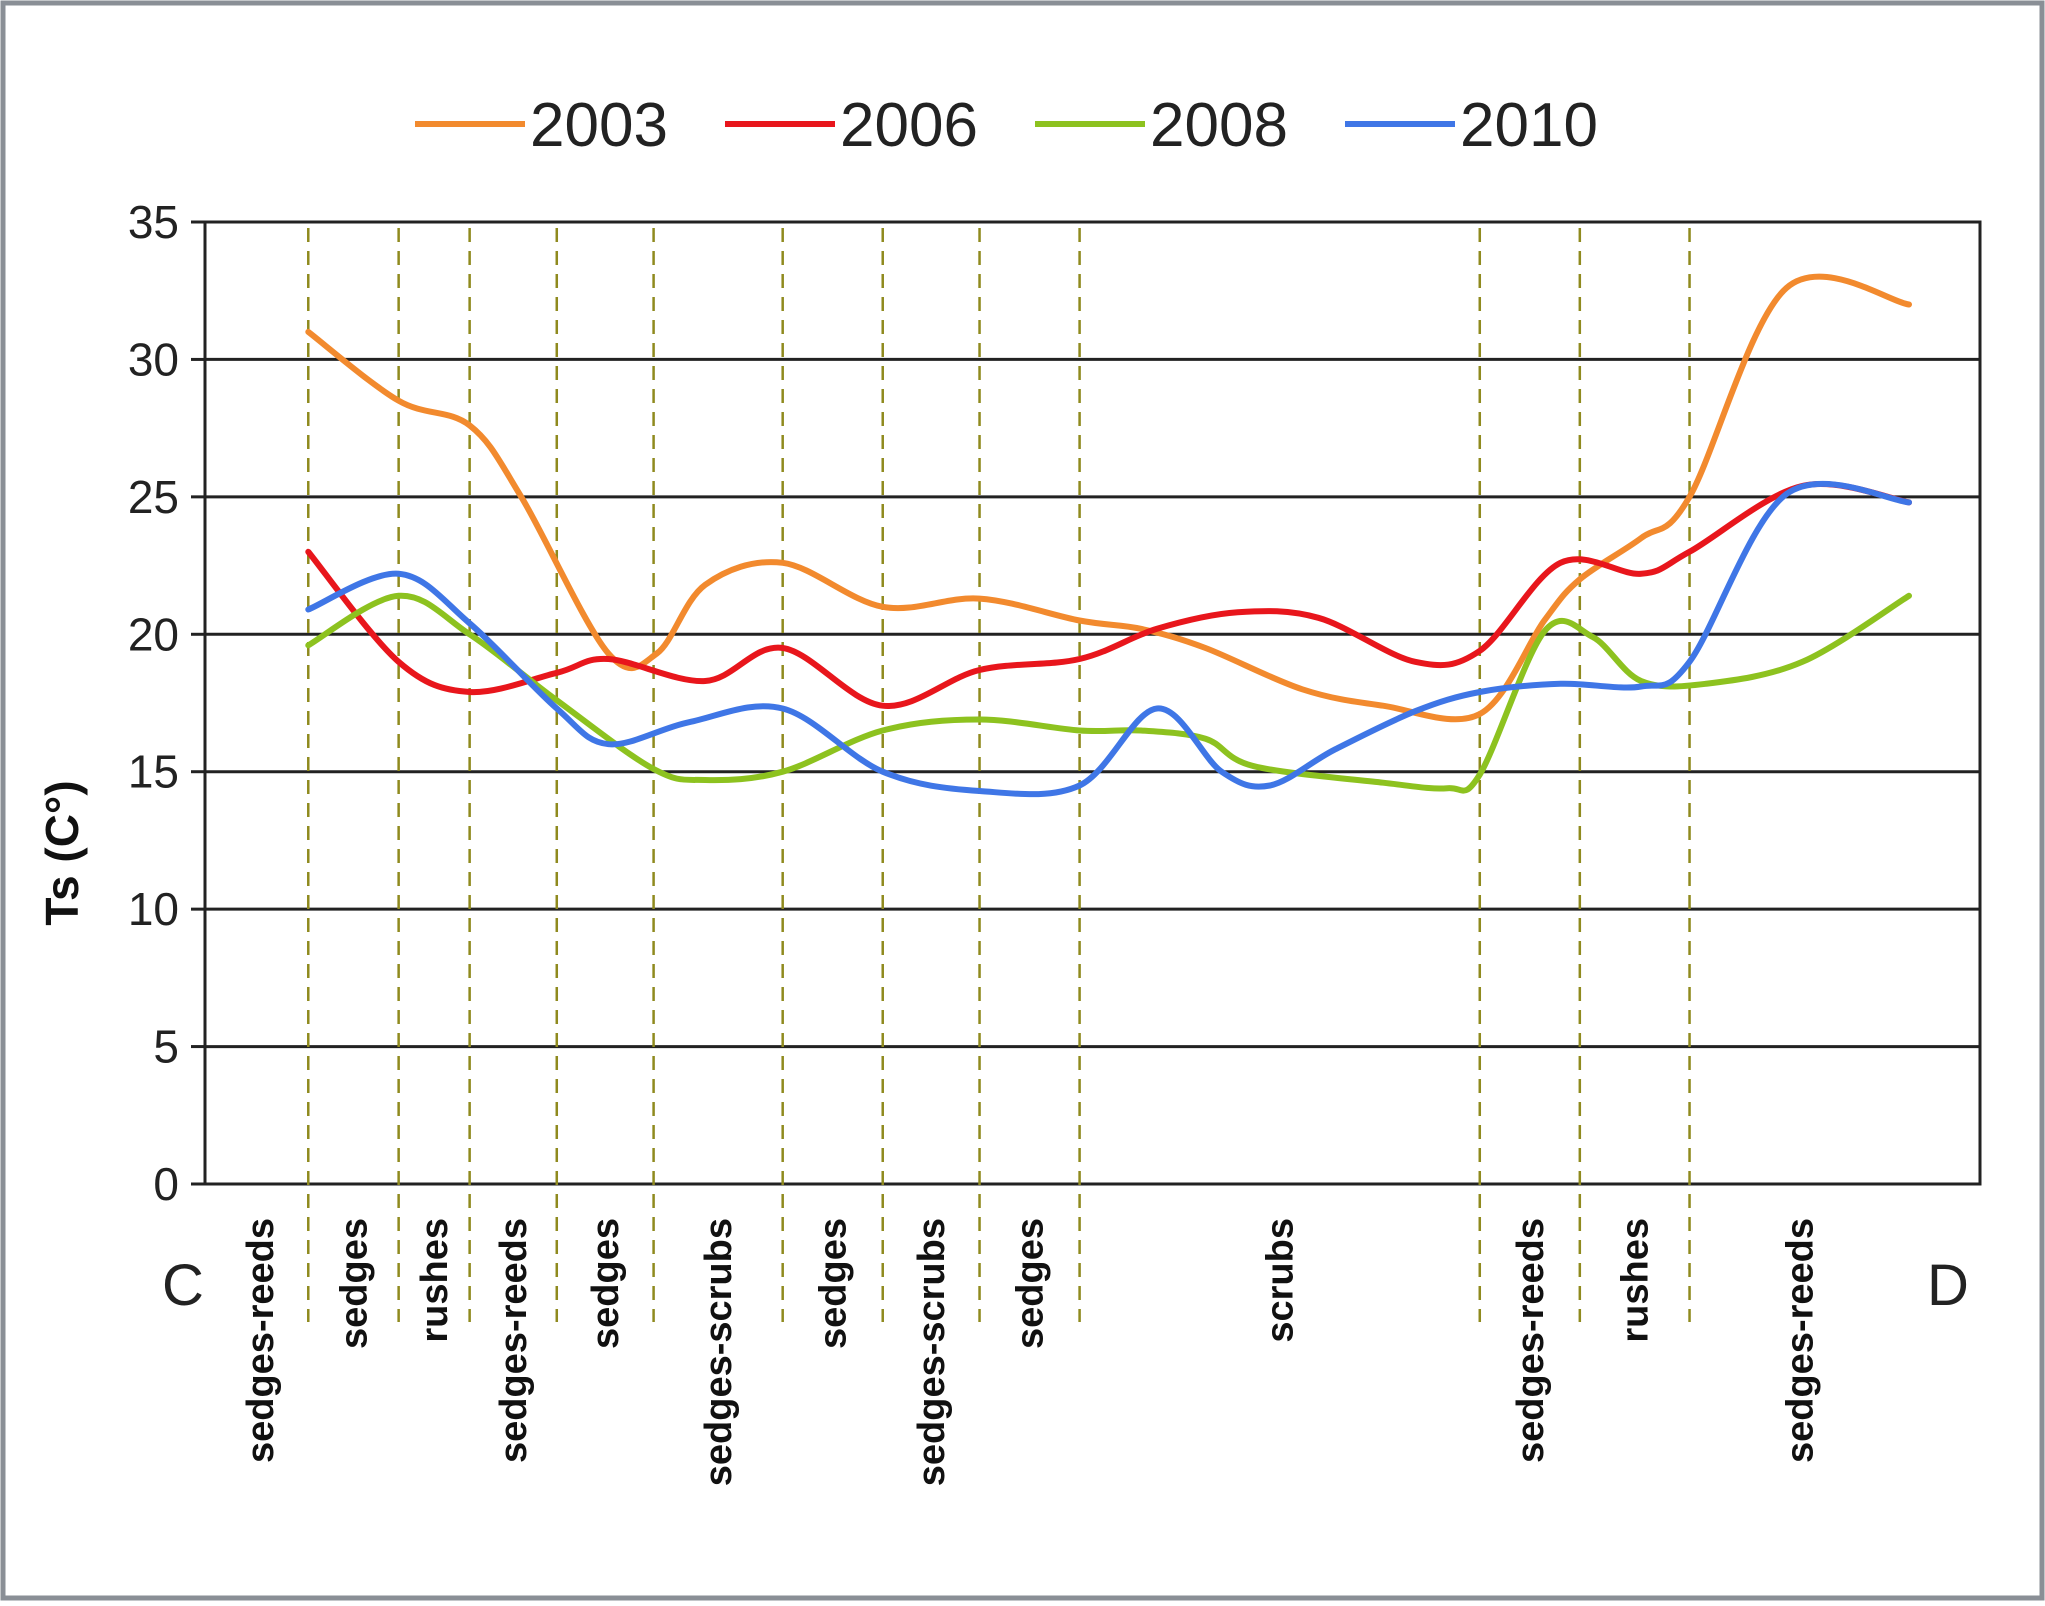 The image size is (2045, 1606). I want to click on y-tick-label: 15, so click(153, 772).